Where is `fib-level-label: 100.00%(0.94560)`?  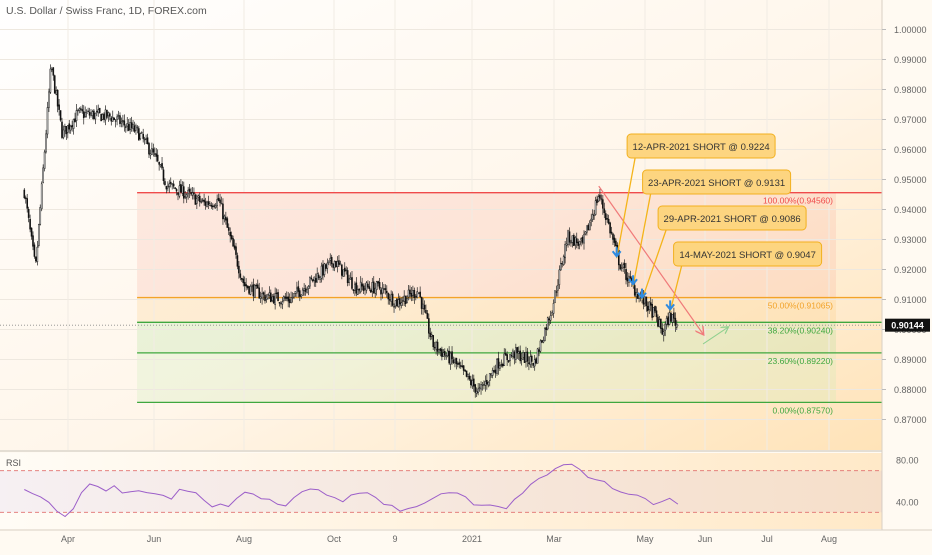
fib-level-label: 100.00%(0.94560) is located at coordinates (798, 201).